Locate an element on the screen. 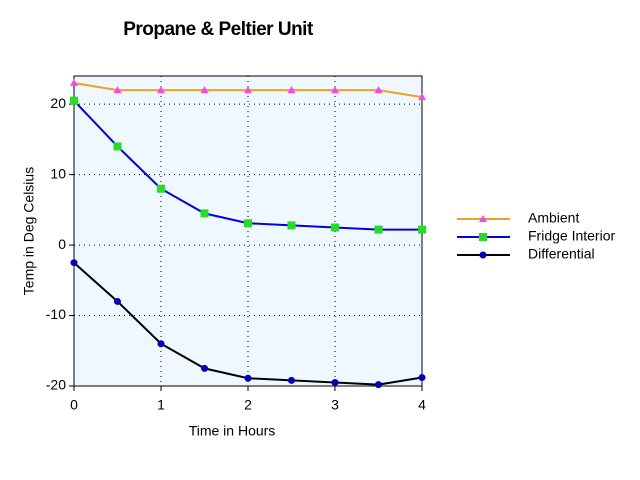 The height and width of the screenshot is (480, 640). x-tick-label: 2 is located at coordinates (248, 405).